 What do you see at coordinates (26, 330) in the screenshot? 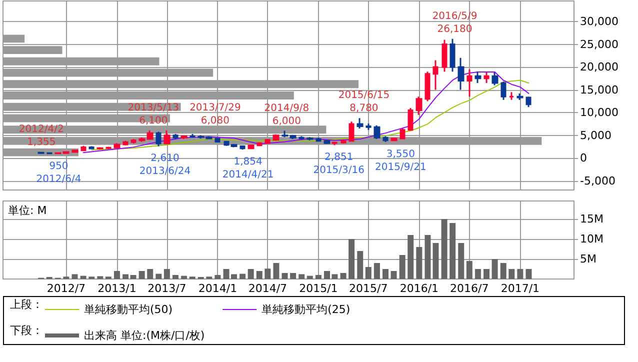
I see `legend-title: 下段：` at bounding box center [26, 330].